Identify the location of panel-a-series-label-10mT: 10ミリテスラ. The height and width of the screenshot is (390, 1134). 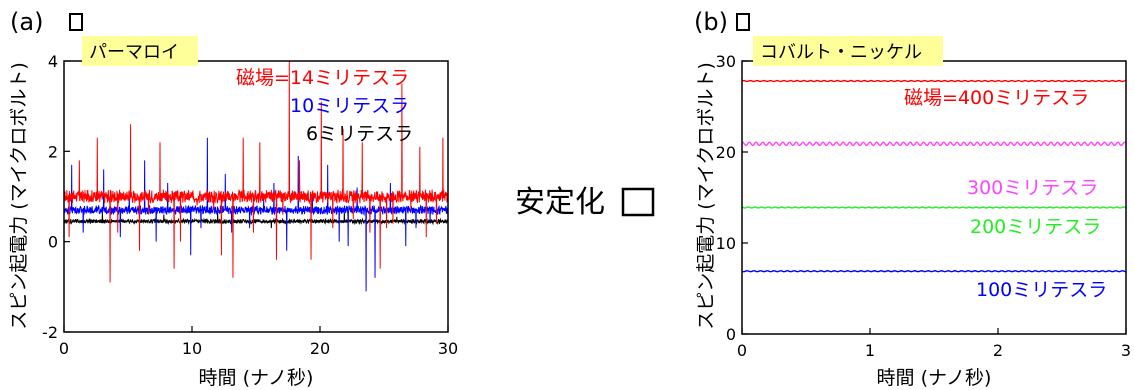
(349, 106).